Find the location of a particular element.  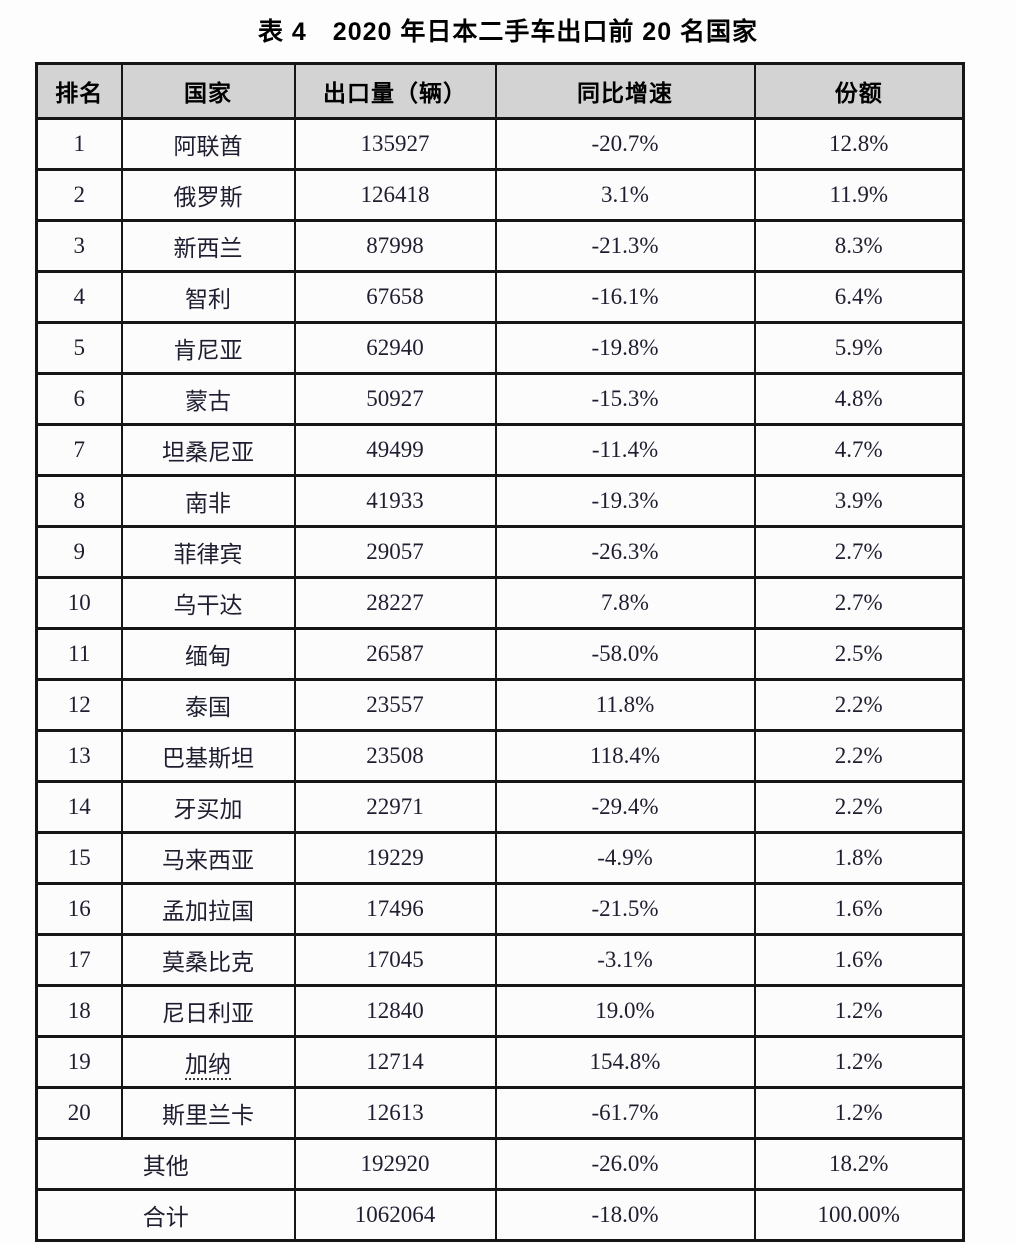

share-cell: 4.7% is located at coordinates (859, 450).